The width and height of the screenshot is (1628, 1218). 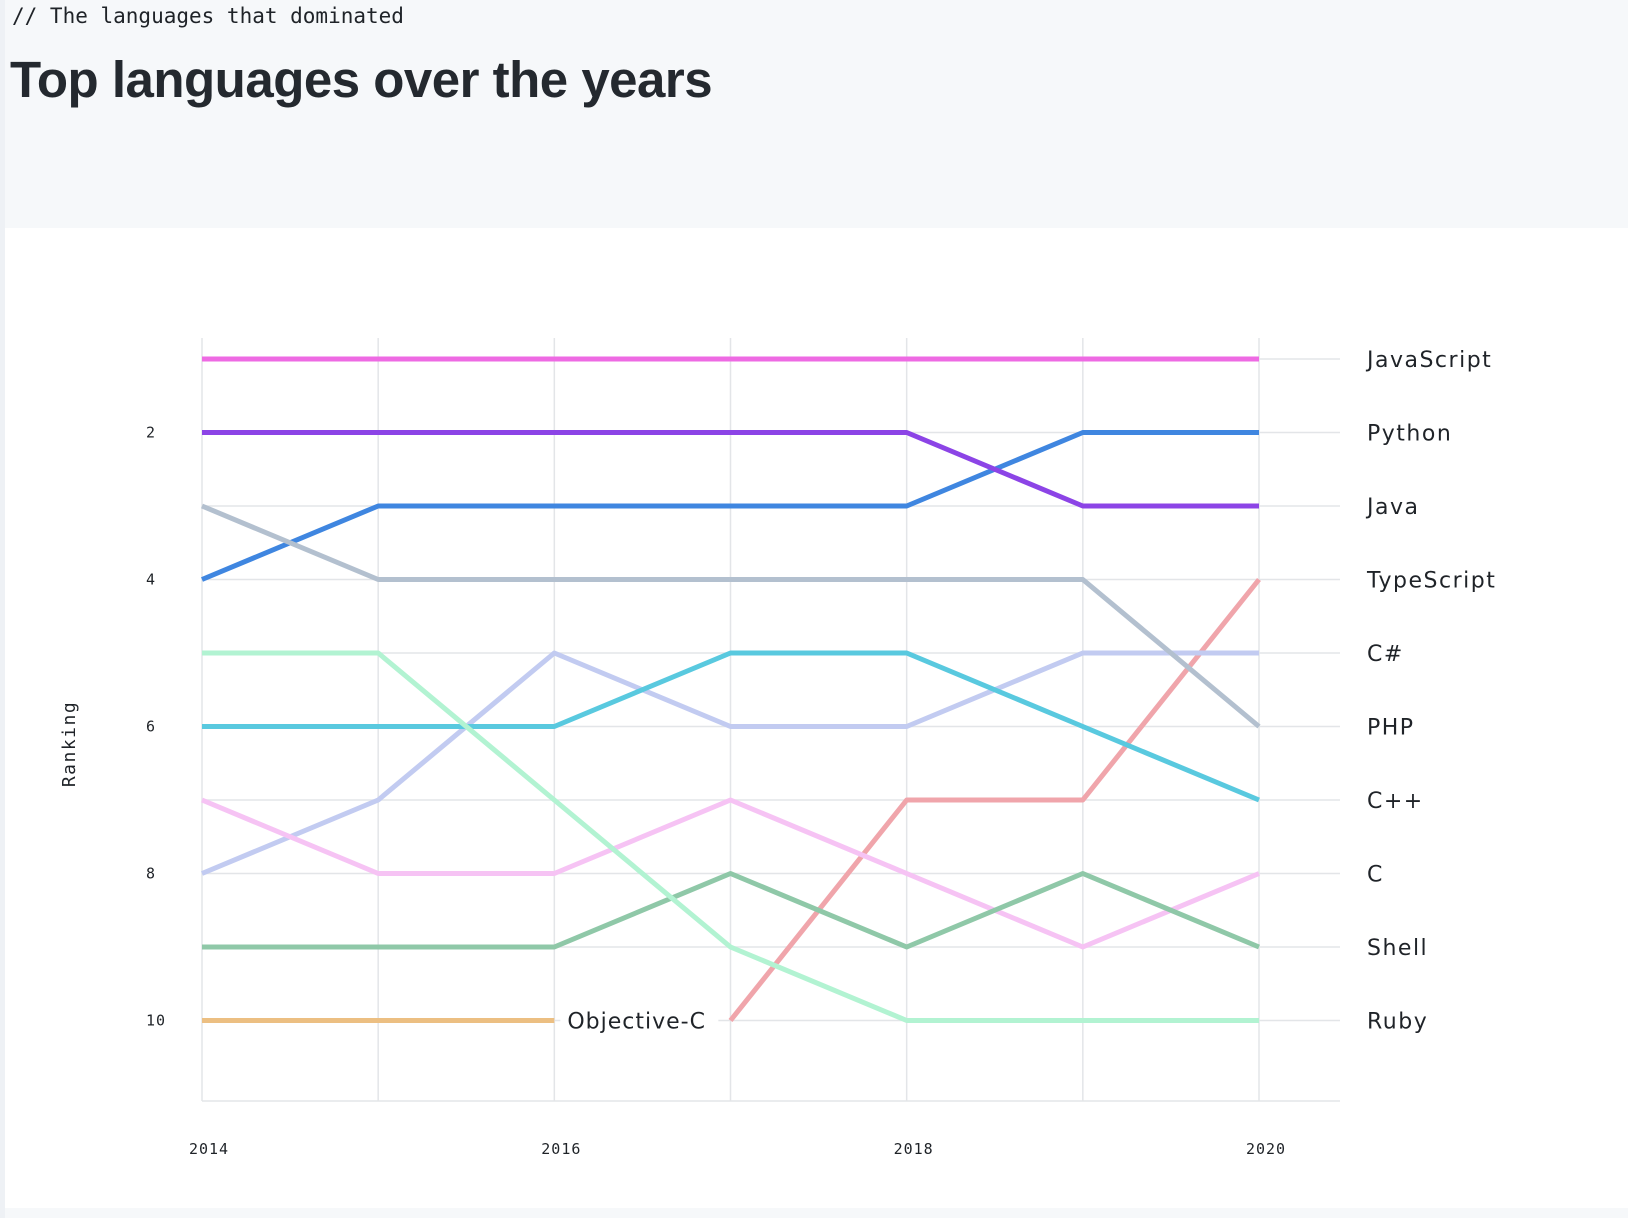 I want to click on series-line-c, so click(x=730, y=873).